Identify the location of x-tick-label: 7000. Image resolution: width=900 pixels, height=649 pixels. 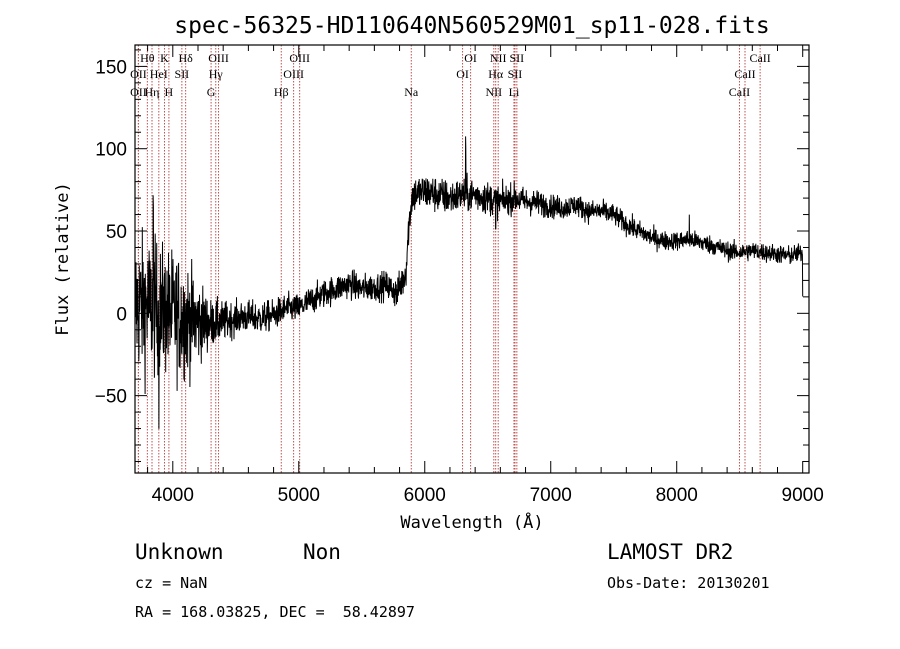
(551, 495).